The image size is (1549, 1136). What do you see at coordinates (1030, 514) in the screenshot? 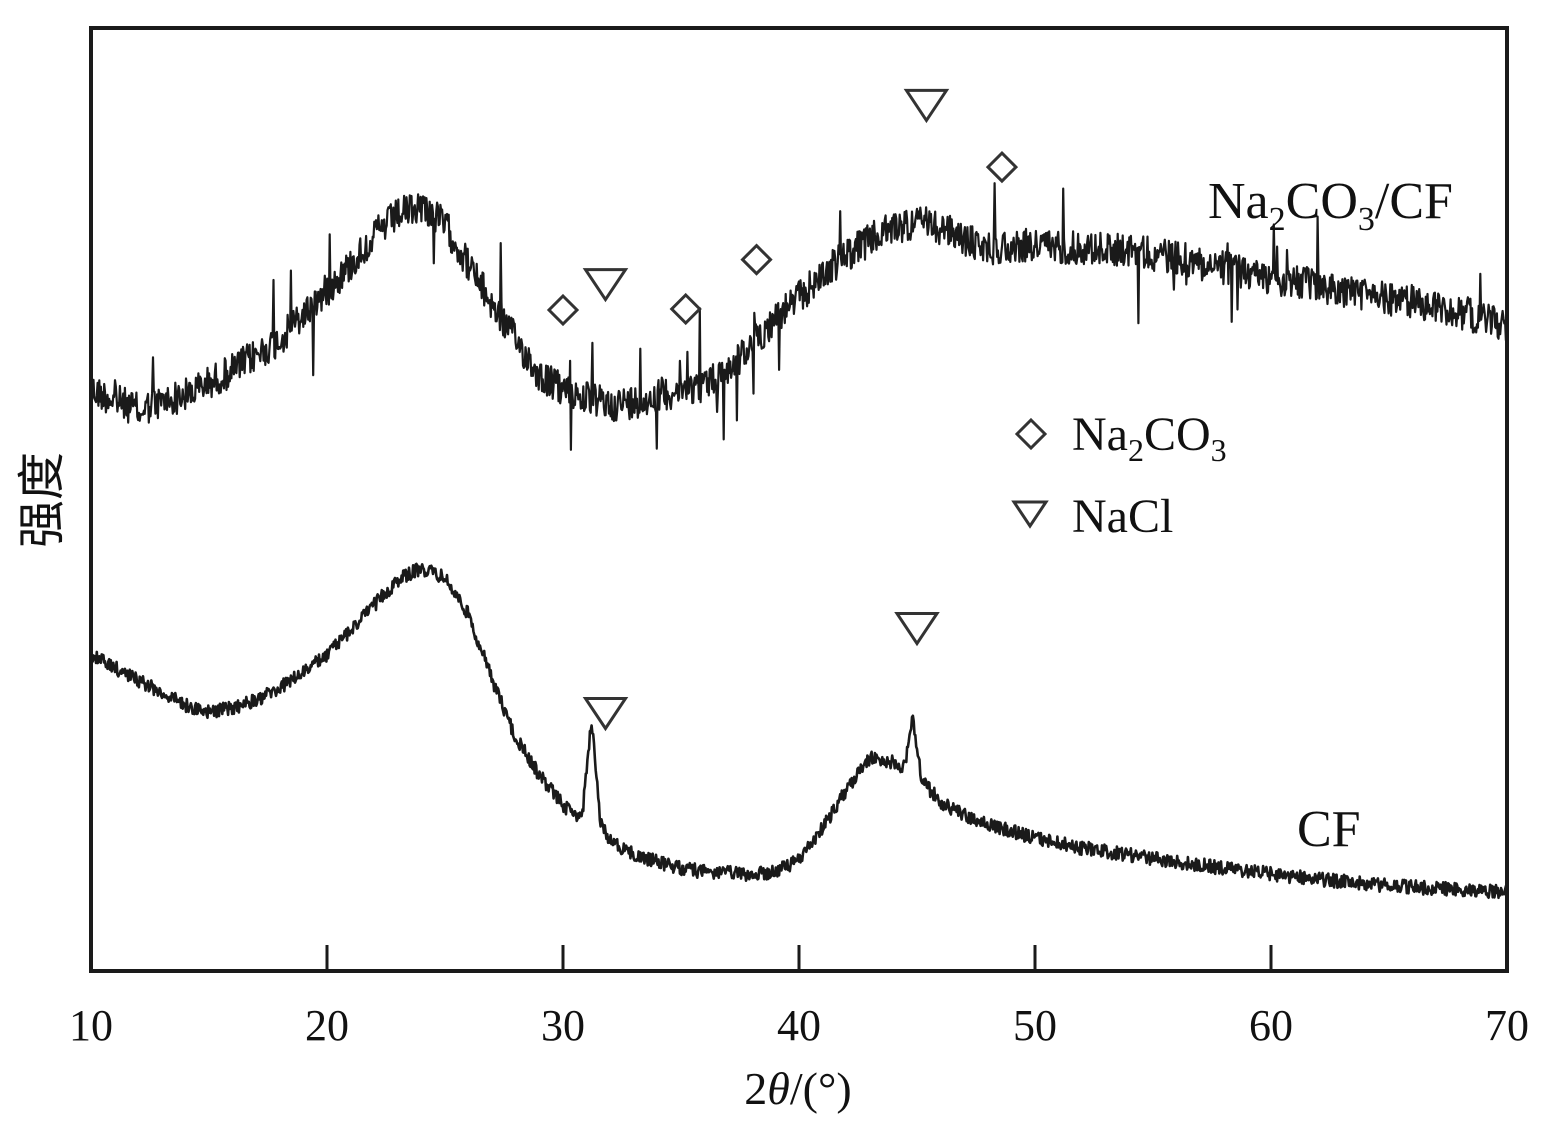
I see `legend-triangle-icon` at bounding box center [1030, 514].